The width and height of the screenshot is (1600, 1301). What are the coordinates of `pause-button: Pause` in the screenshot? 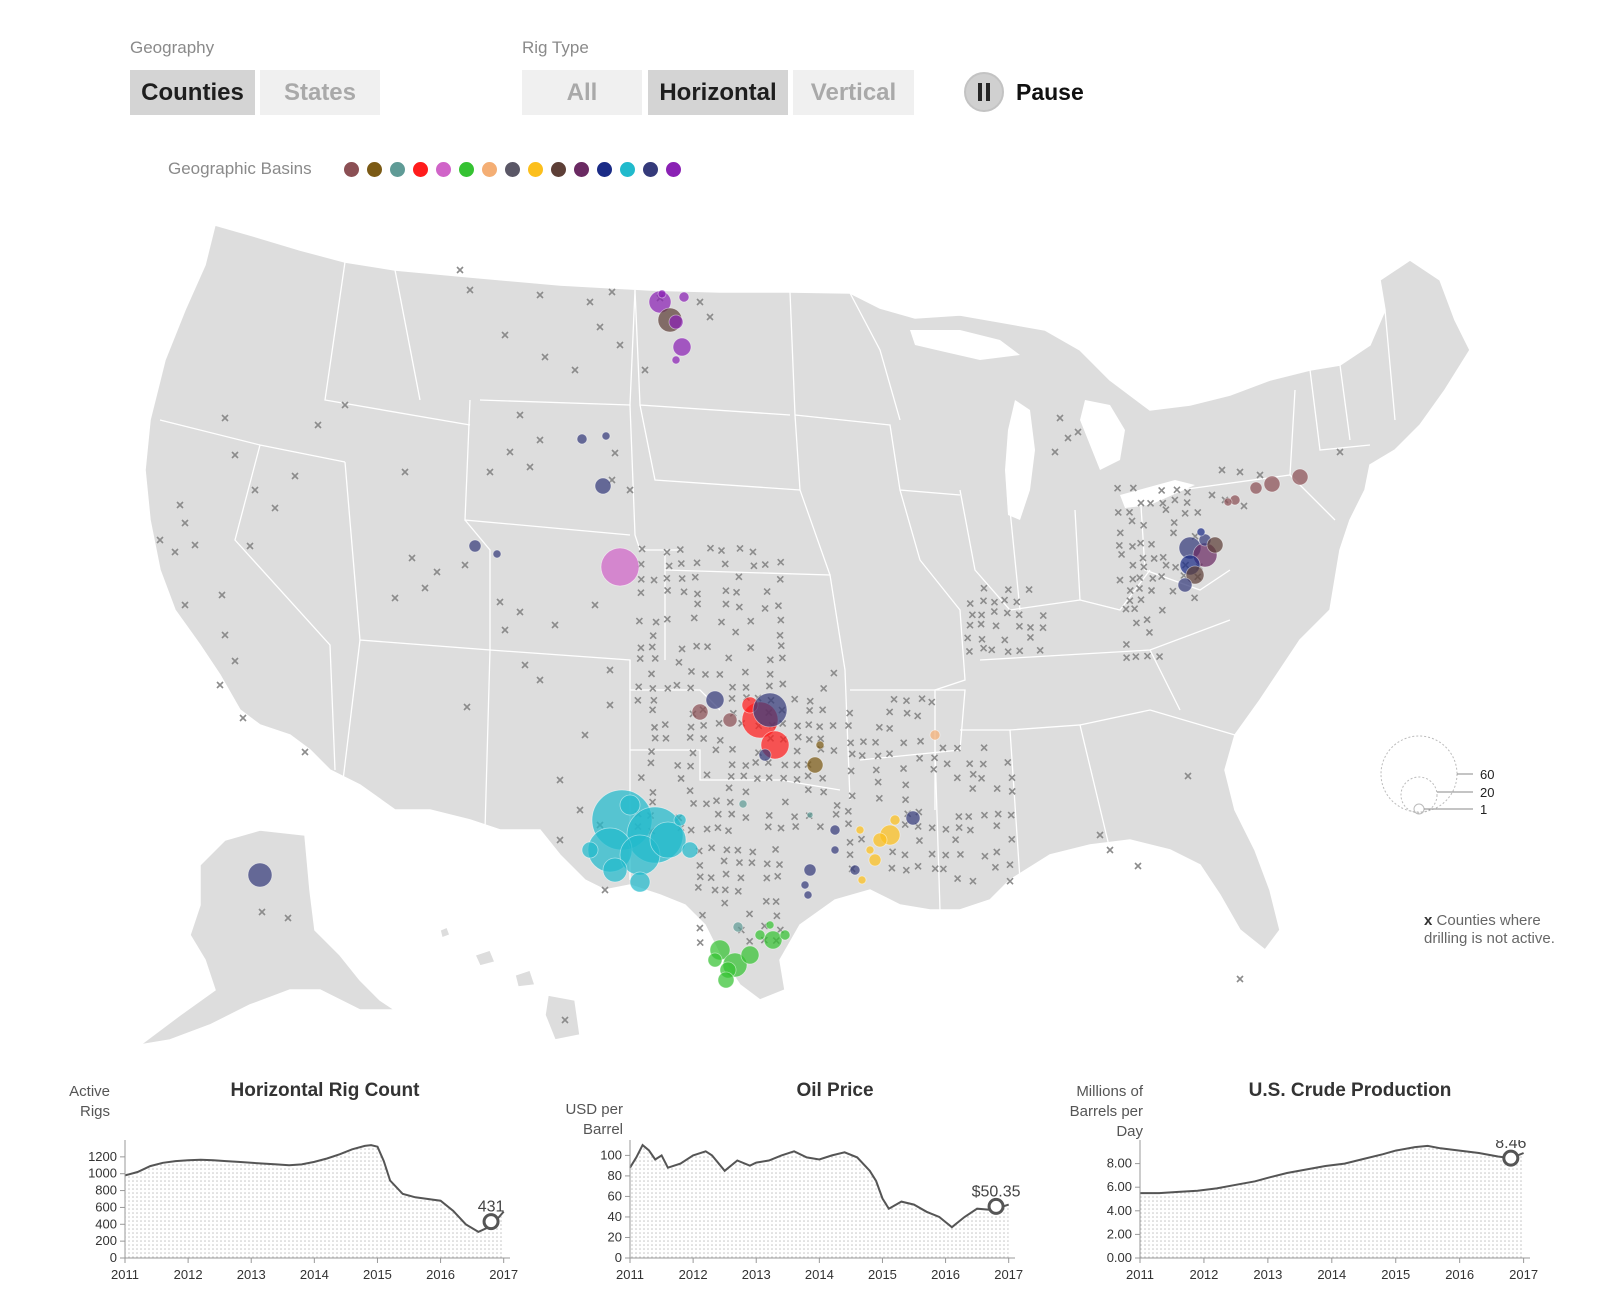 It's located at (1024, 92).